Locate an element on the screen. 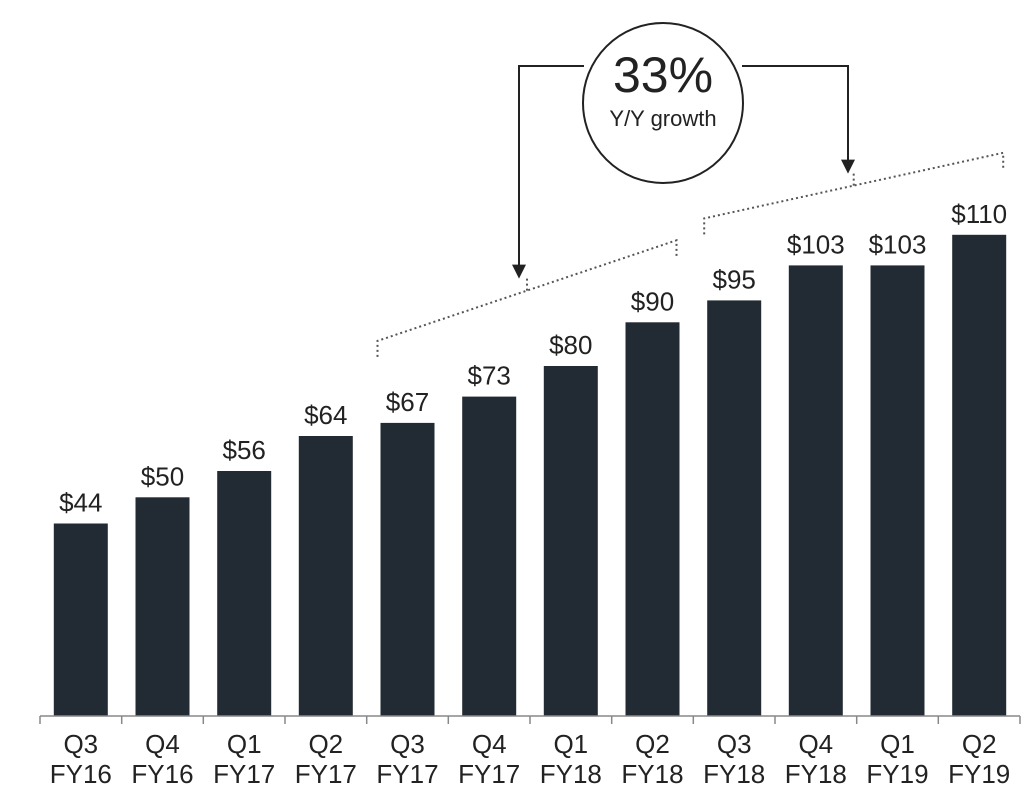 The image size is (1024, 796). callout-arrow-left is located at coordinates (551, 166).